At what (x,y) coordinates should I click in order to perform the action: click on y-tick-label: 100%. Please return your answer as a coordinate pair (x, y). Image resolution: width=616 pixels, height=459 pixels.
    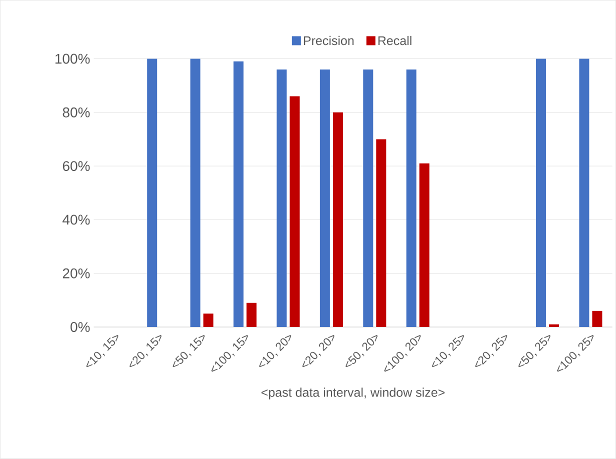
    Looking at the image, I should click on (72, 59).